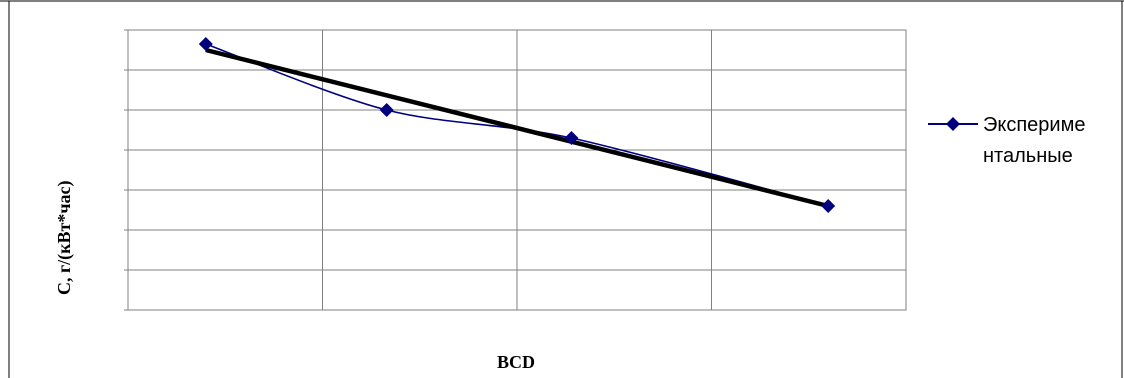 This screenshot has height=378, width=1124. What do you see at coordinates (1028, 156) in the screenshot?
I see `legend-label-line-2: нтальные` at bounding box center [1028, 156].